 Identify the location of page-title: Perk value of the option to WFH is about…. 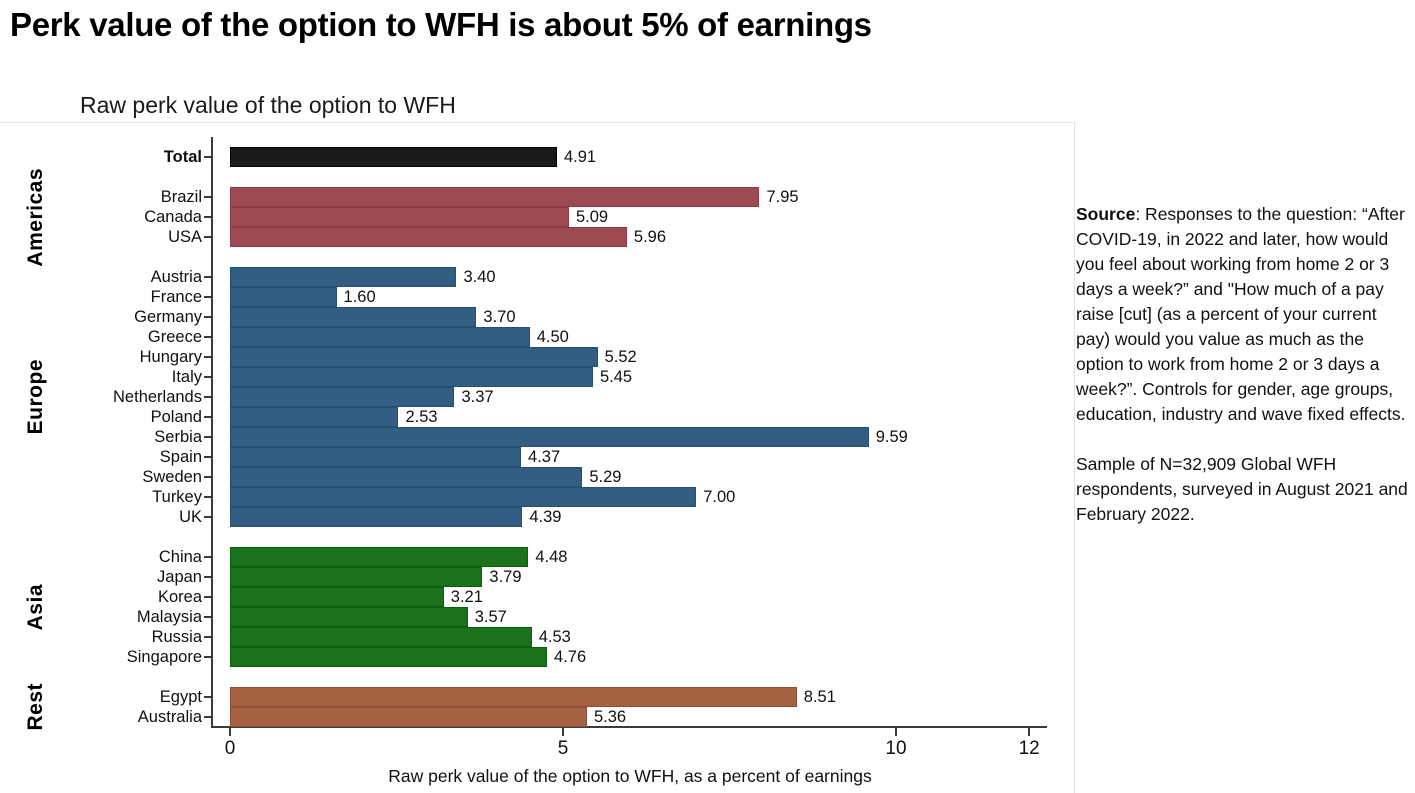
(441, 24).